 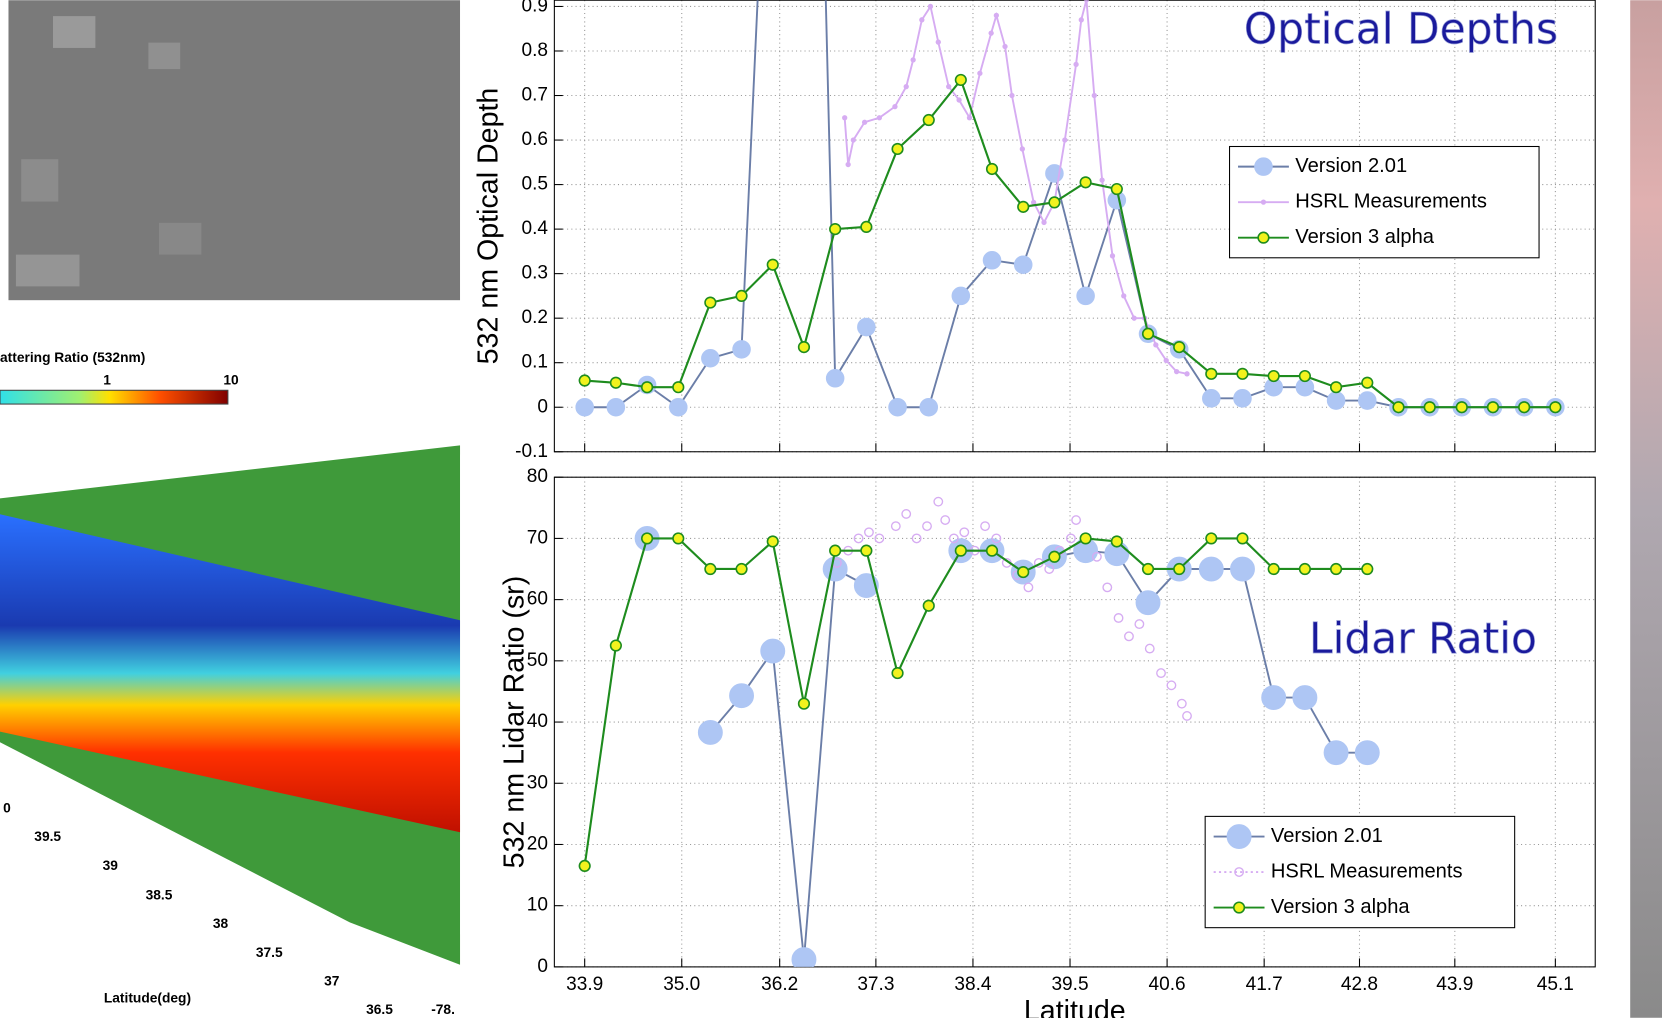 I want to click on x-tick-label: 45.1, so click(x=1555, y=984).